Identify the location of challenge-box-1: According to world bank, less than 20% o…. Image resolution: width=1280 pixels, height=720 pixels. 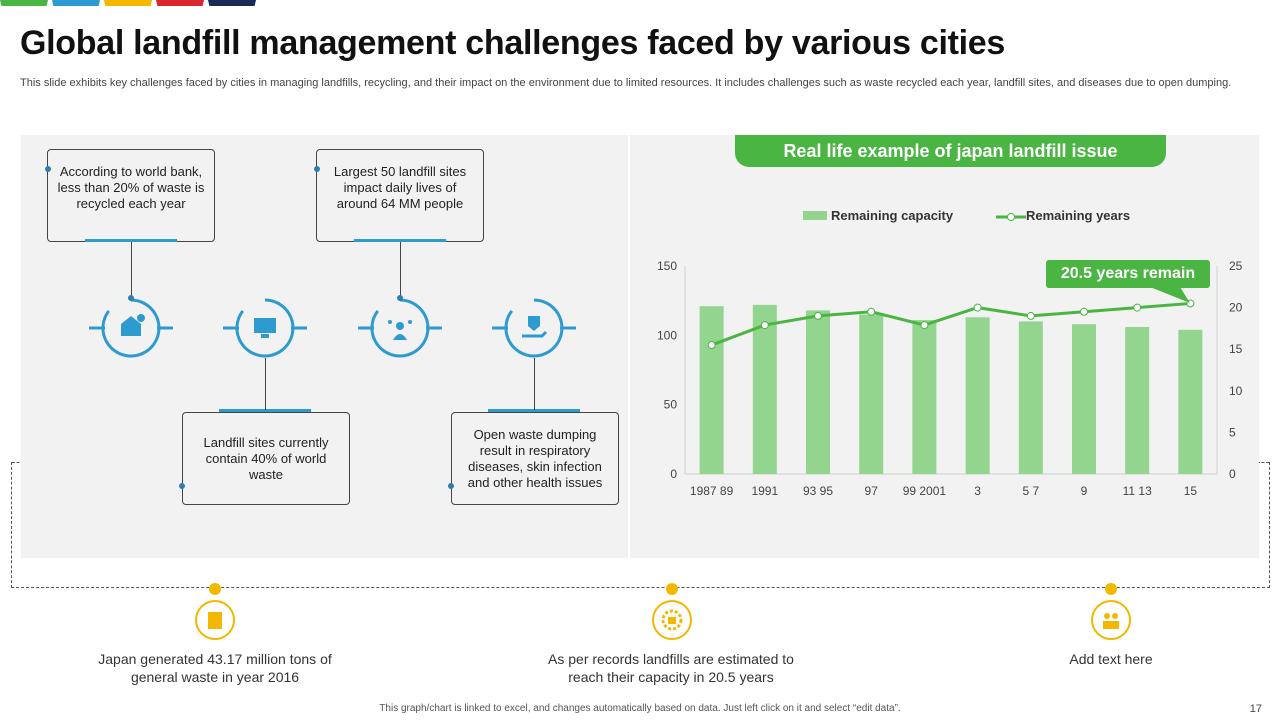
(131, 195).